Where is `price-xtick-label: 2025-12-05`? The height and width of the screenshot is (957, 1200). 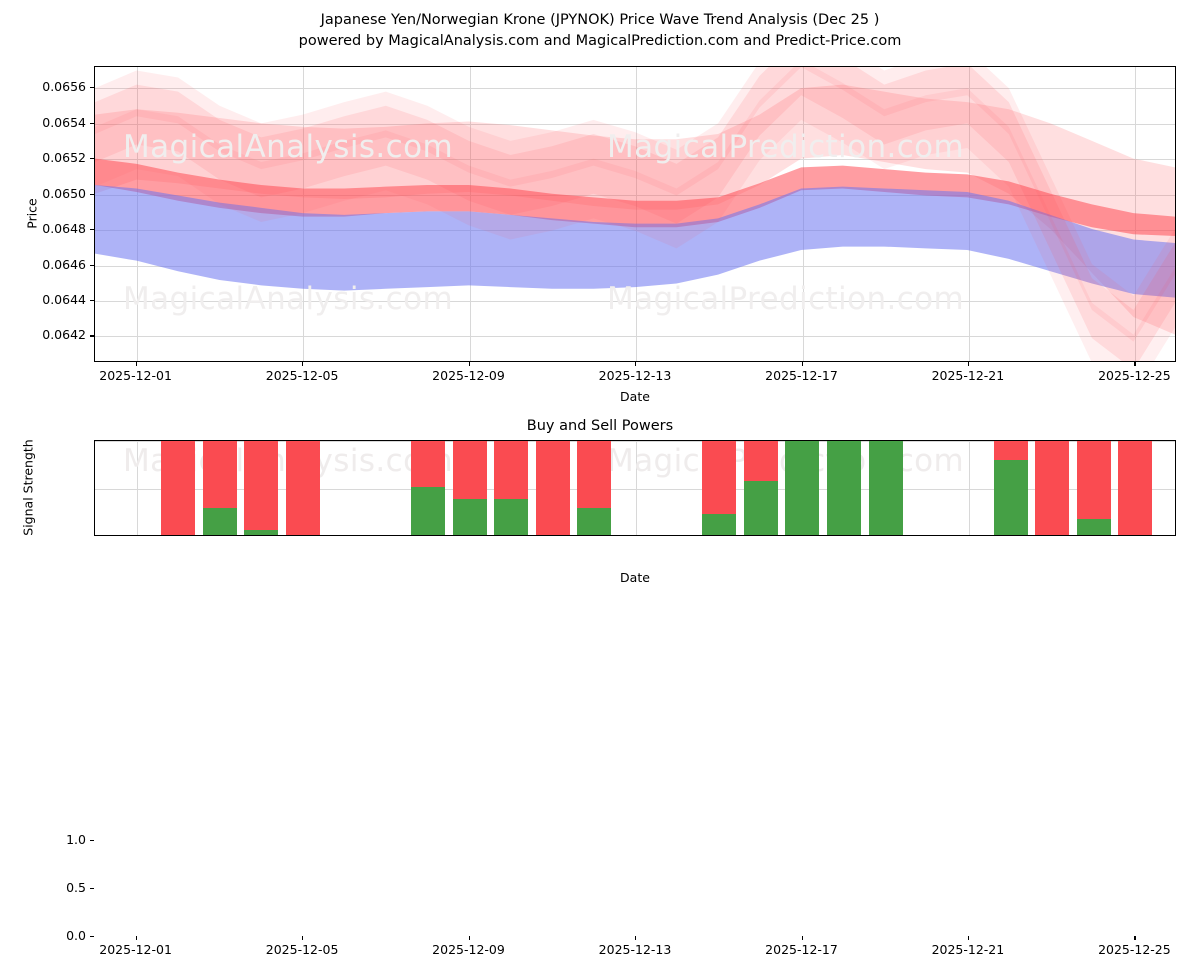 price-xtick-label: 2025-12-05 is located at coordinates (302, 375).